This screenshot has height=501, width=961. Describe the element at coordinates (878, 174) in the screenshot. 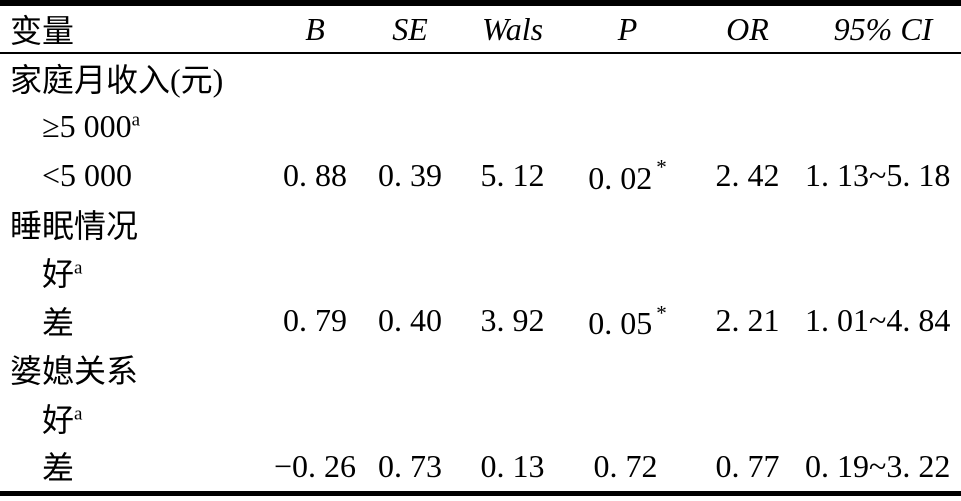

I see `cell-ci: 1. 13~5. 18` at that location.